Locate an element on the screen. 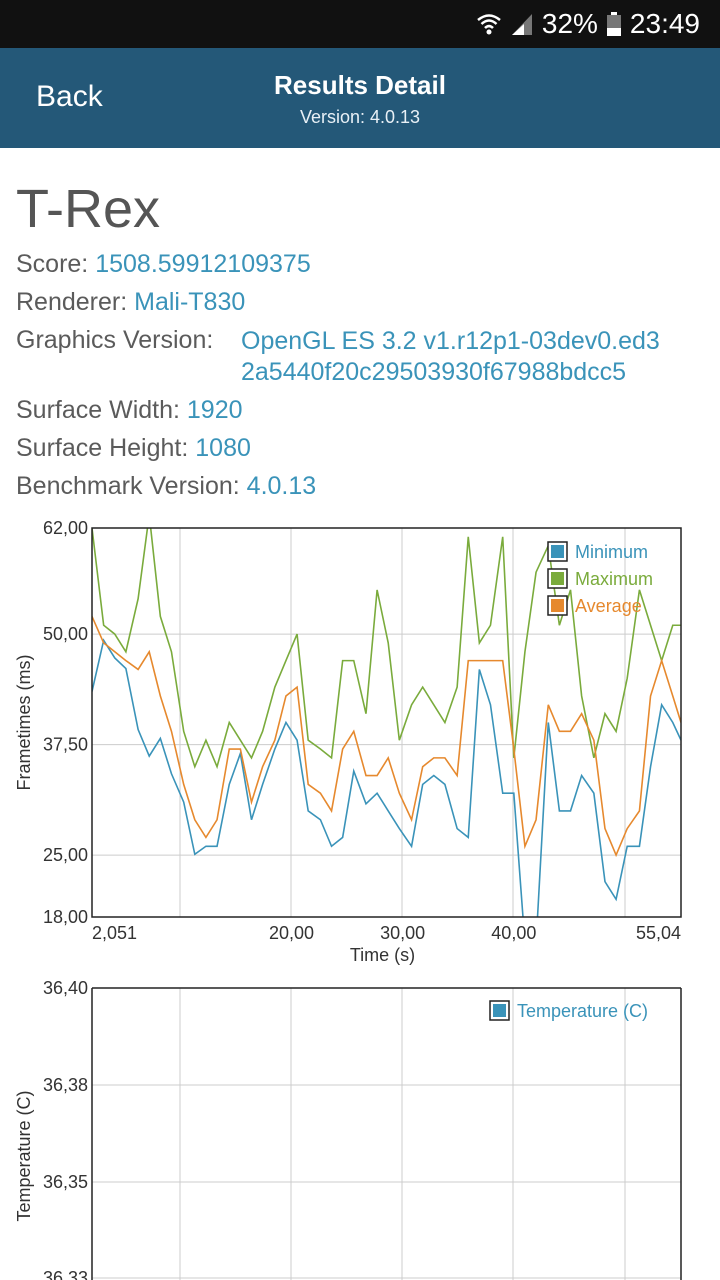 The width and height of the screenshot is (720, 1280). page-title: Results Detail is located at coordinates (360, 85).